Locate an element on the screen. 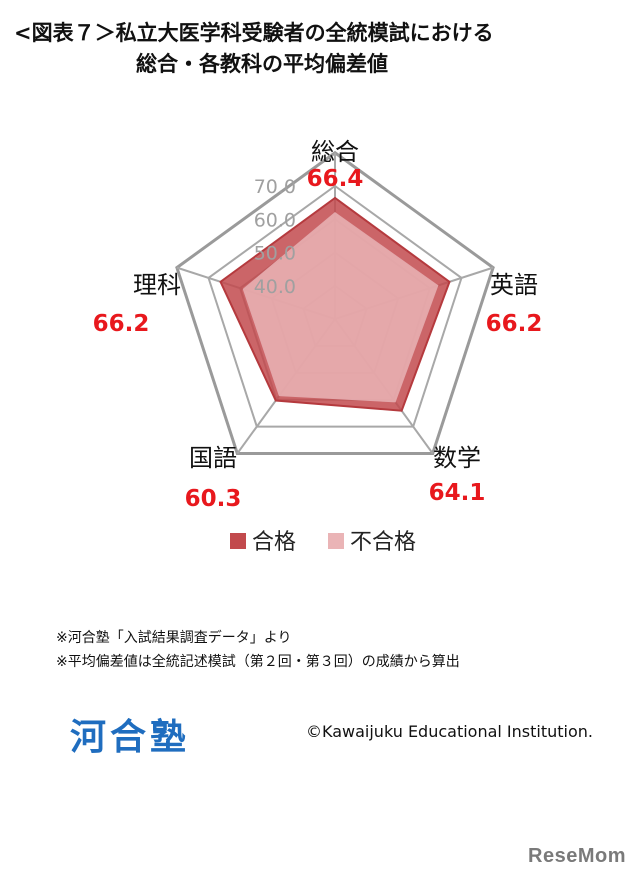 Image resolution: width=640 pixels, height=880 pixels. grid-ring is located at coordinates (335, 306).